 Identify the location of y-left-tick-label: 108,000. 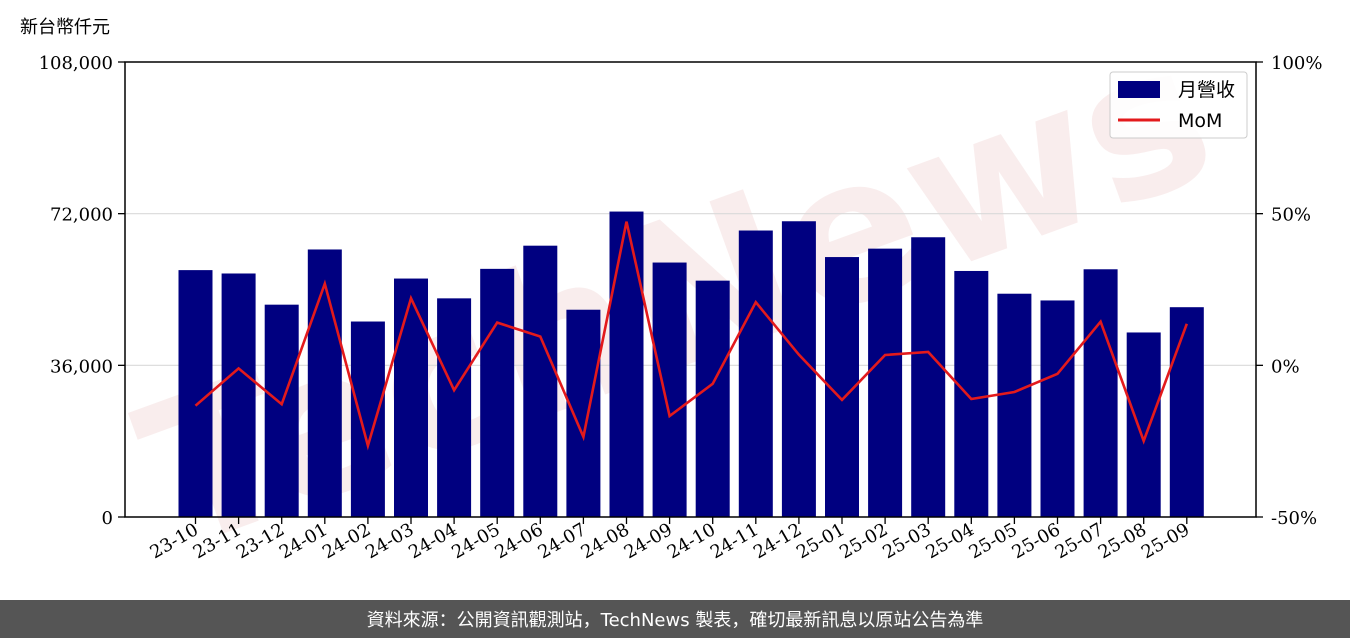
(76, 63).